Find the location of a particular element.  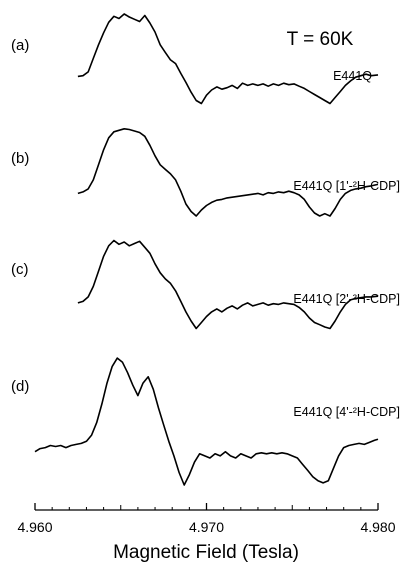

x-tick-label: 4.960 is located at coordinates (34, 527).